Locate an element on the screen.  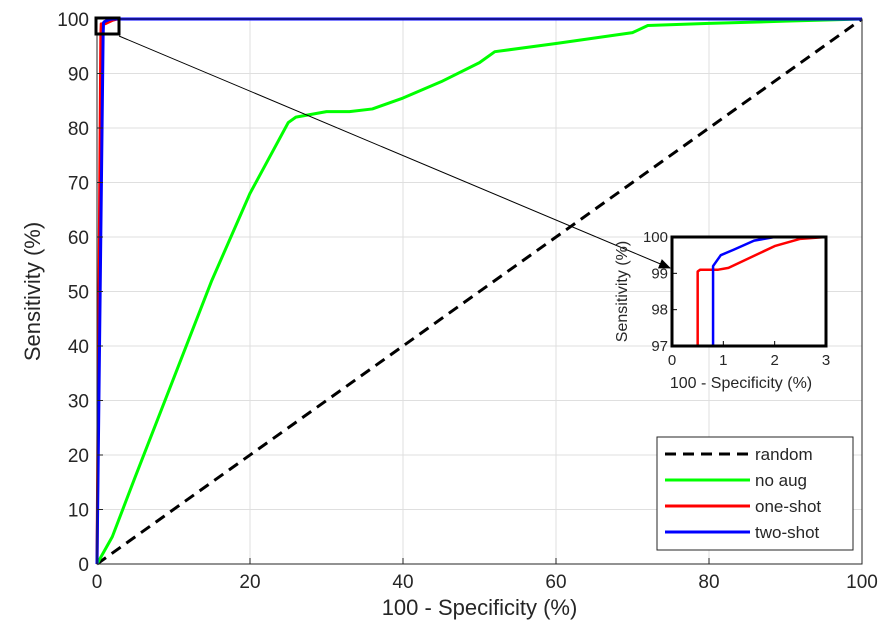
y-tick-label: 30 is located at coordinates (78, 402).